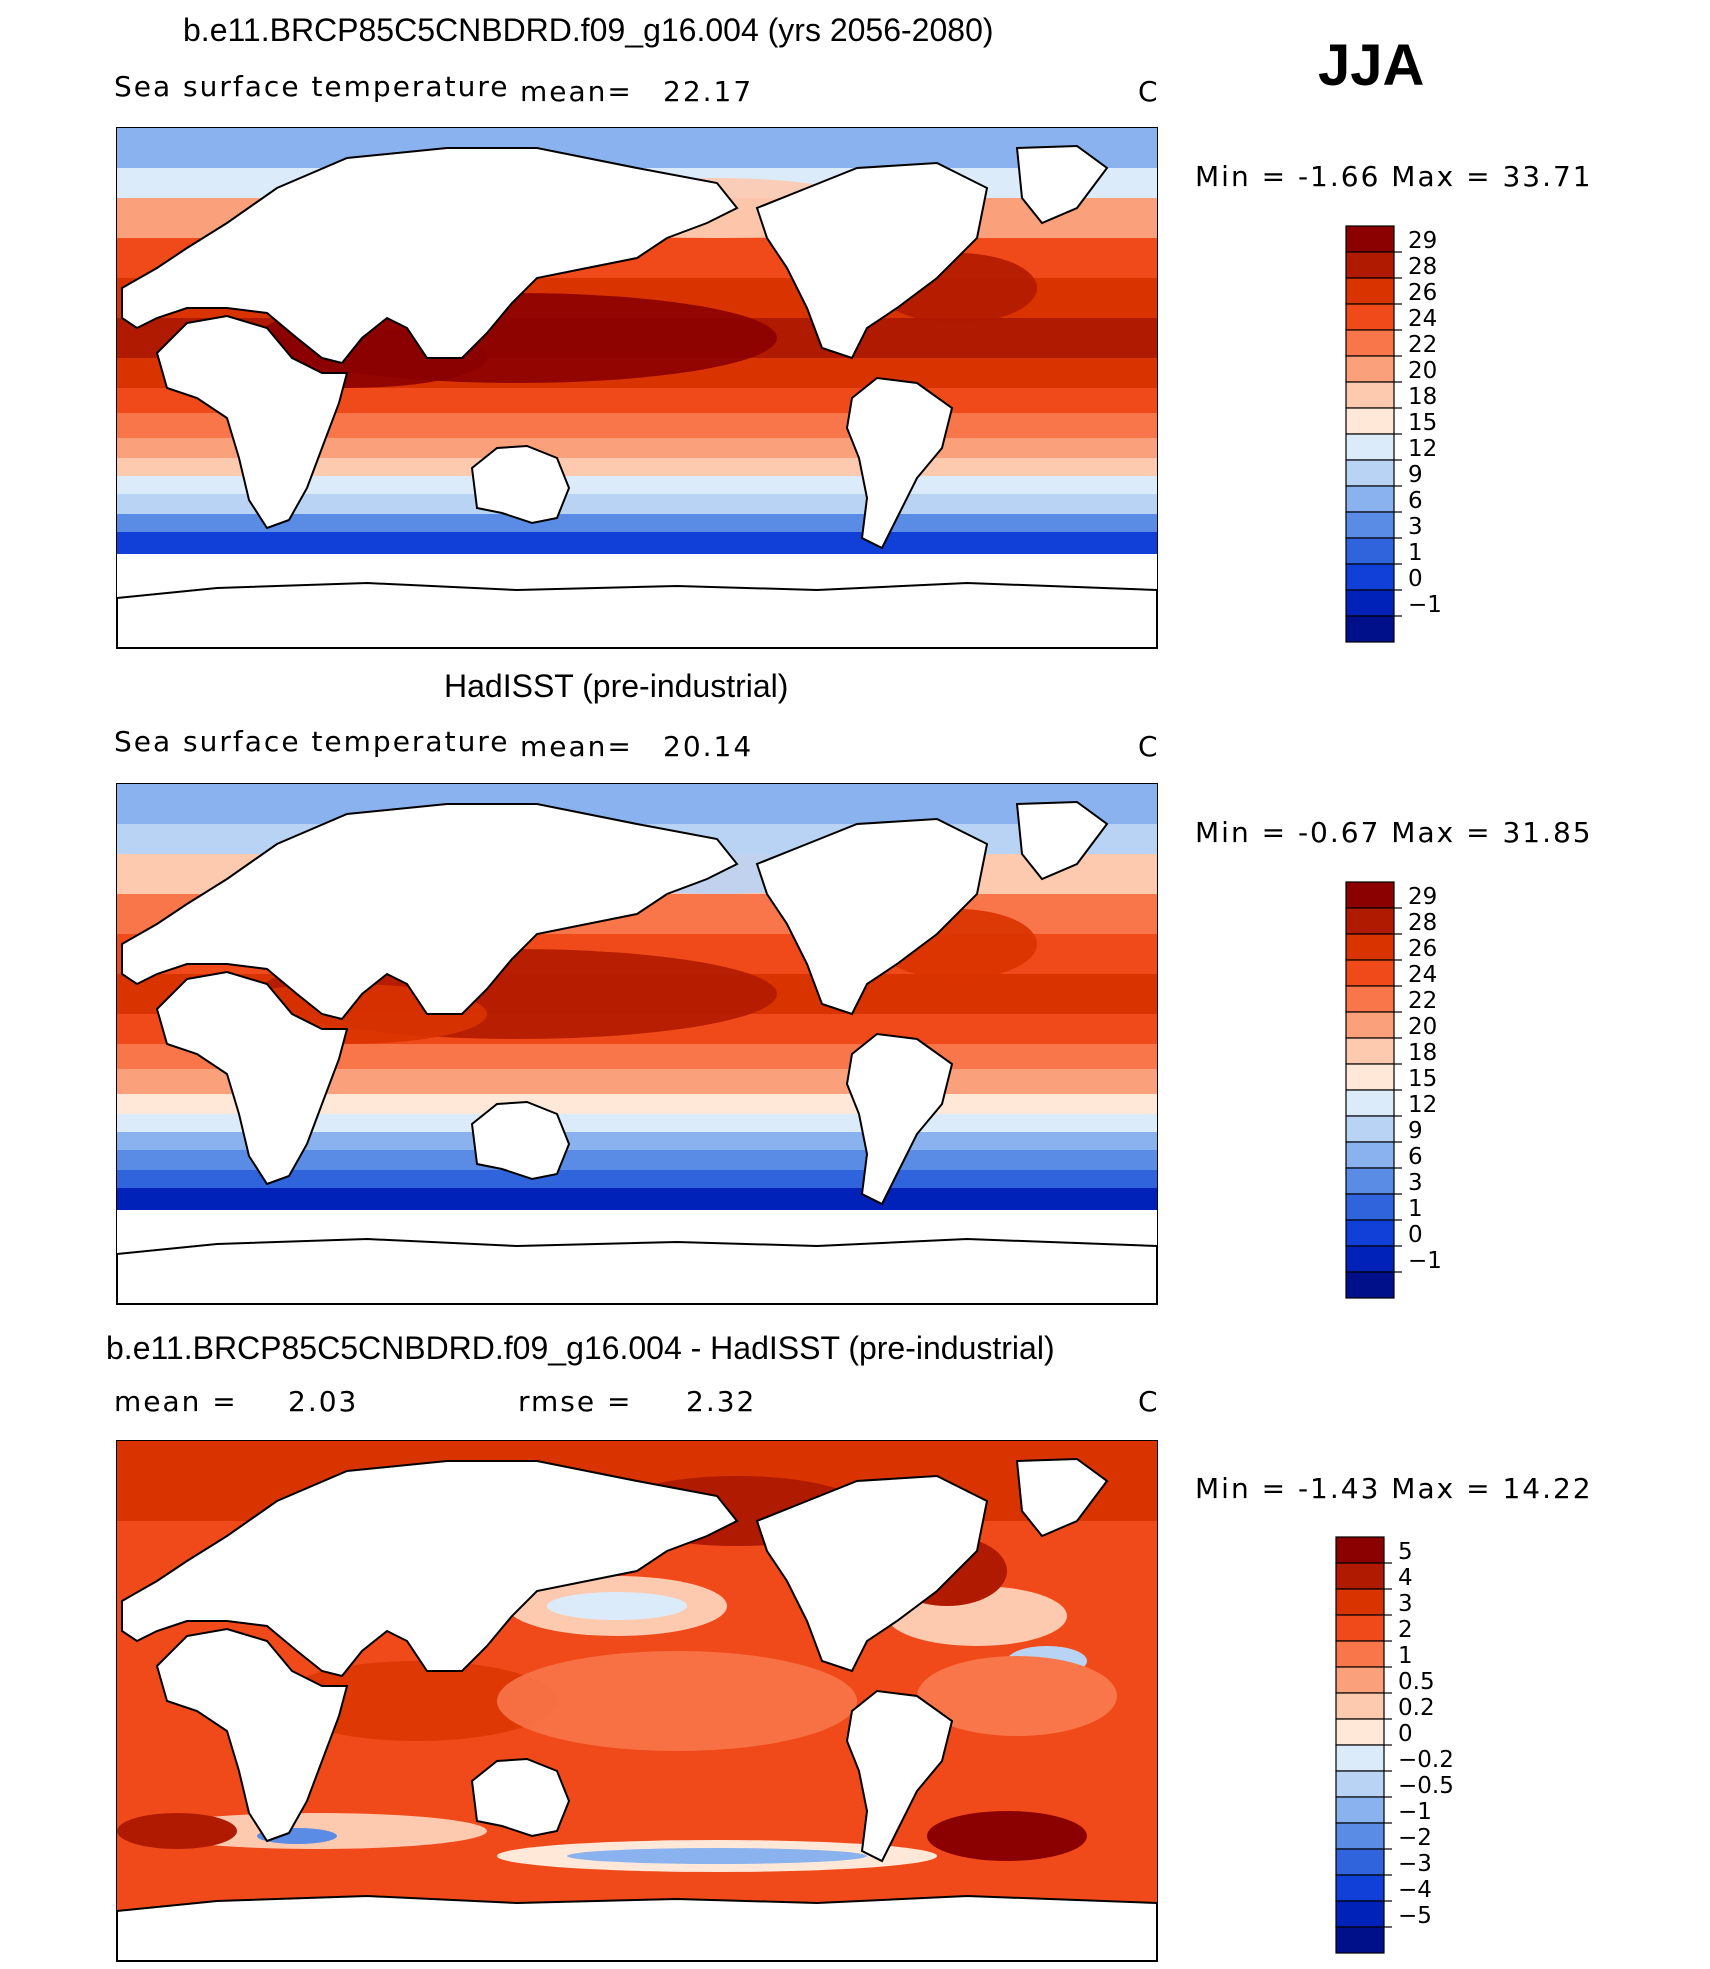 This screenshot has width=1710, height=1969. What do you see at coordinates (323, 1401) in the screenshot?
I see `mean-value: 2.03` at bounding box center [323, 1401].